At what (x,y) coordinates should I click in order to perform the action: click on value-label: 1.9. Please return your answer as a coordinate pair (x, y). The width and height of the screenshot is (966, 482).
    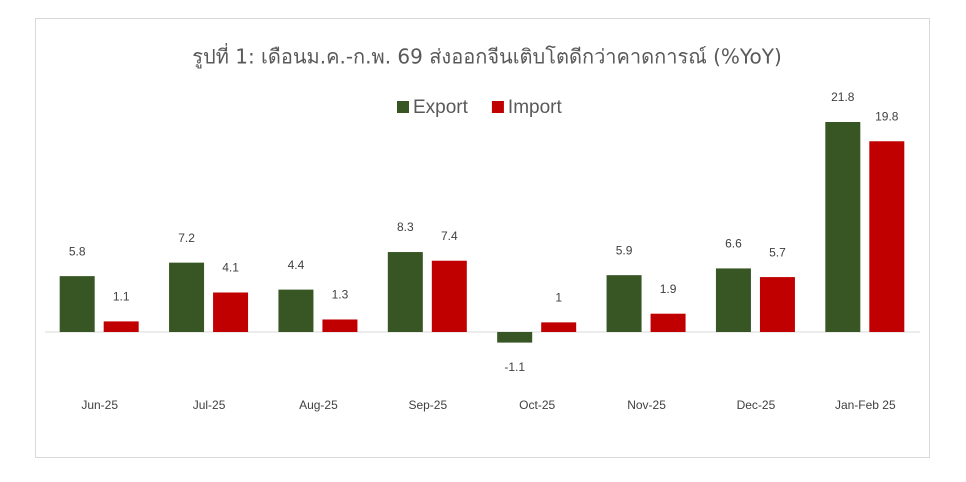
    Looking at the image, I should click on (668, 289).